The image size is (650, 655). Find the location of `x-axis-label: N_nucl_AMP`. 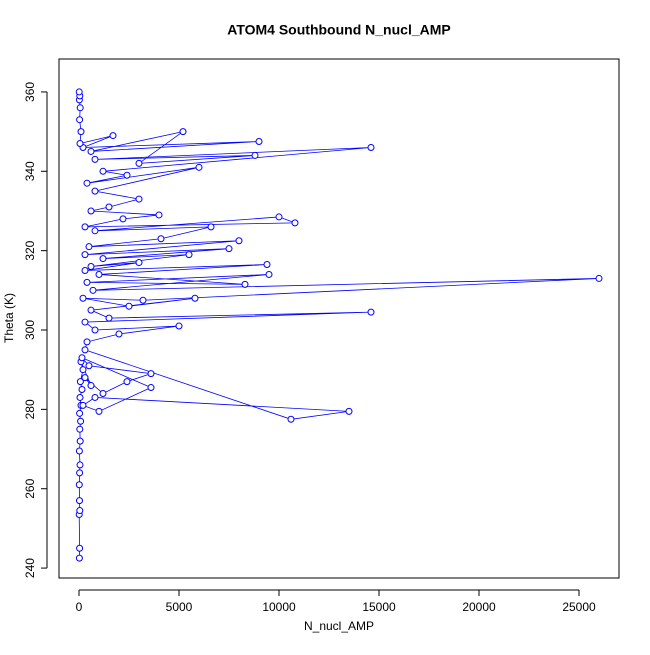

x-axis-label: N_nucl_AMP is located at coordinates (339, 626).